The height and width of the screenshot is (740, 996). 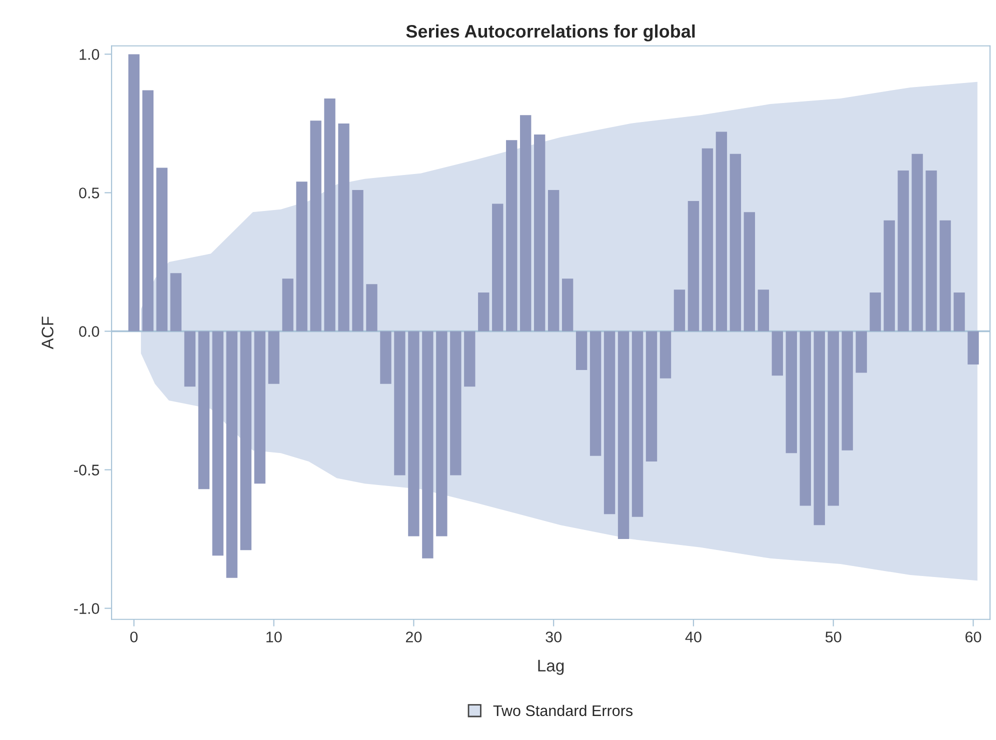 What do you see at coordinates (551, 667) in the screenshot?
I see `x-axis-title: Lag` at bounding box center [551, 667].